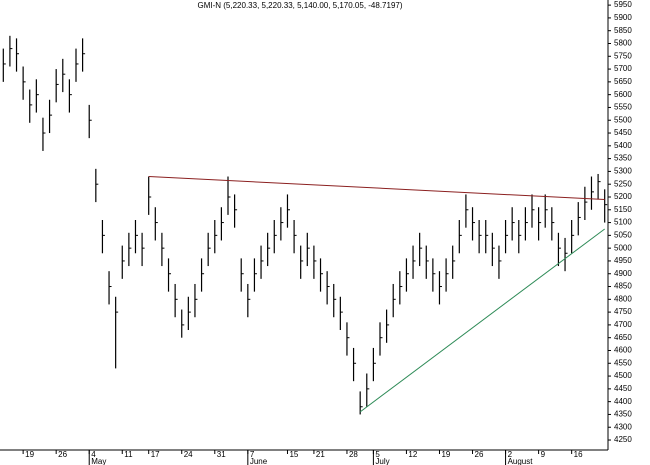  Describe the element at coordinates (623, 234) in the screenshot. I see `y-tick-label: 5050` at that location.